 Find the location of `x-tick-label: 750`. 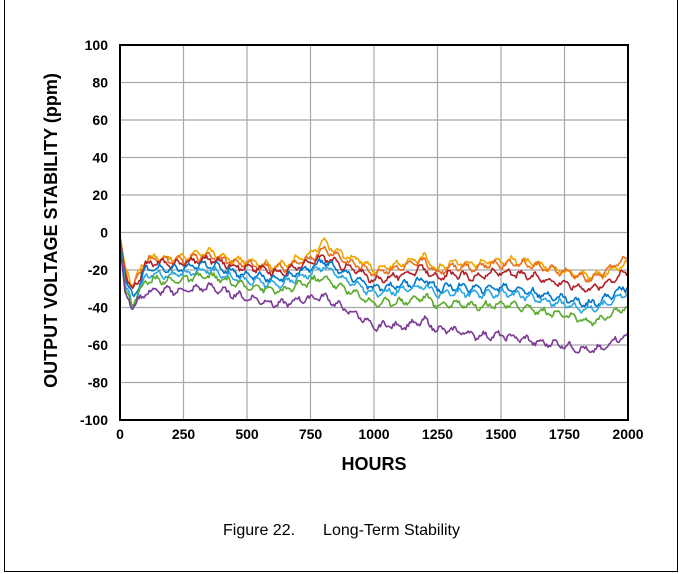

x-tick-label: 750 is located at coordinates (311, 434).